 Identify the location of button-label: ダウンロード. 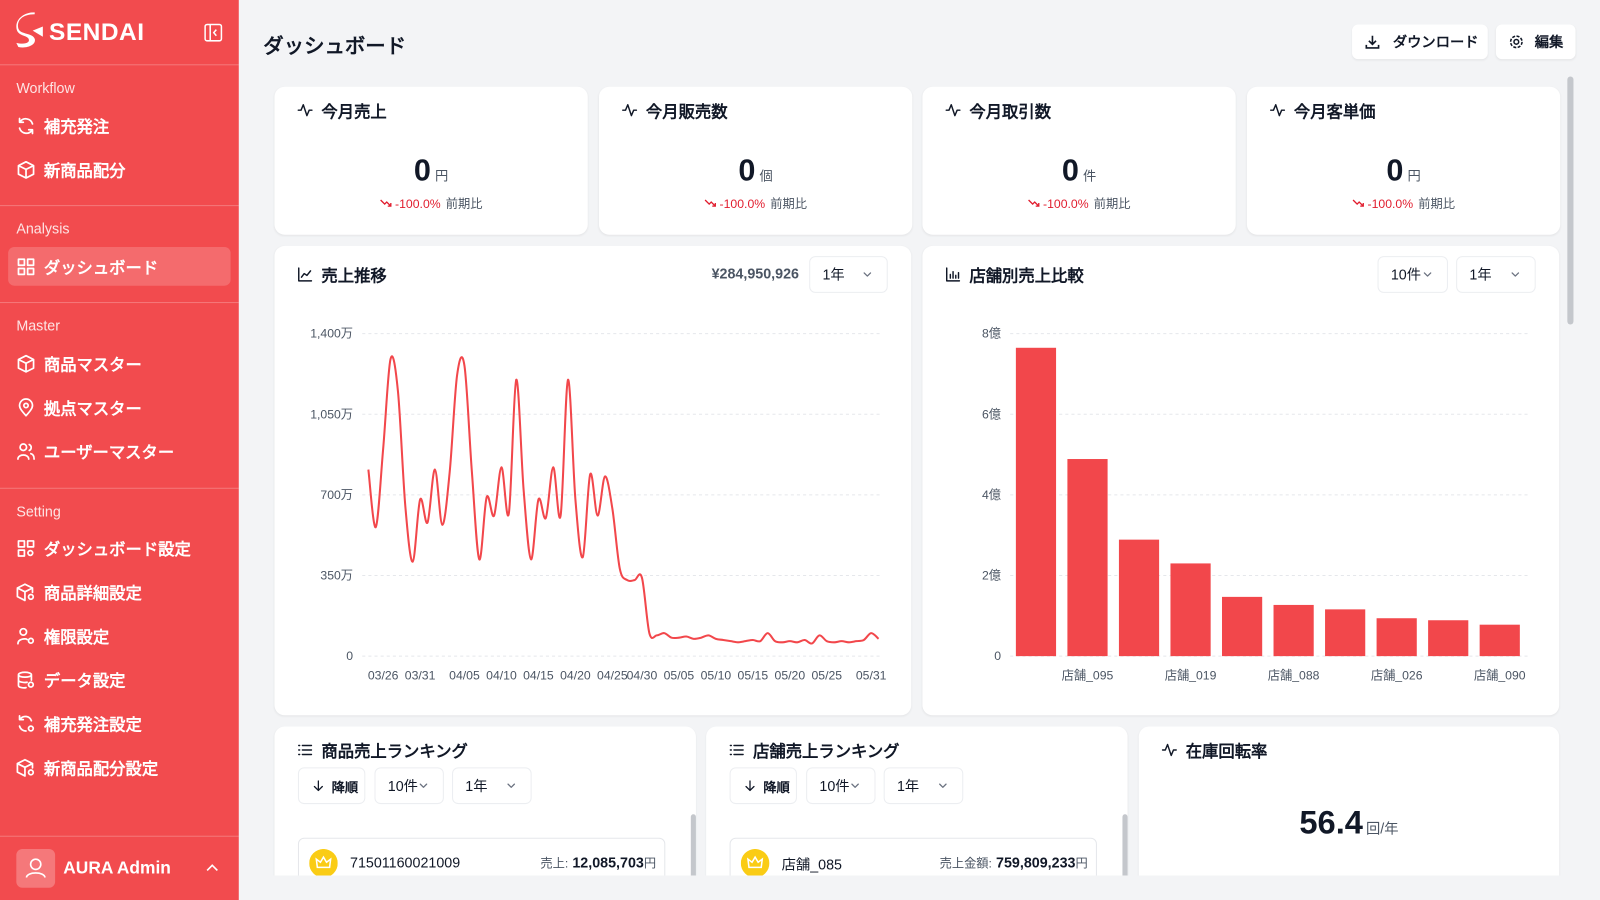
(1435, 41).